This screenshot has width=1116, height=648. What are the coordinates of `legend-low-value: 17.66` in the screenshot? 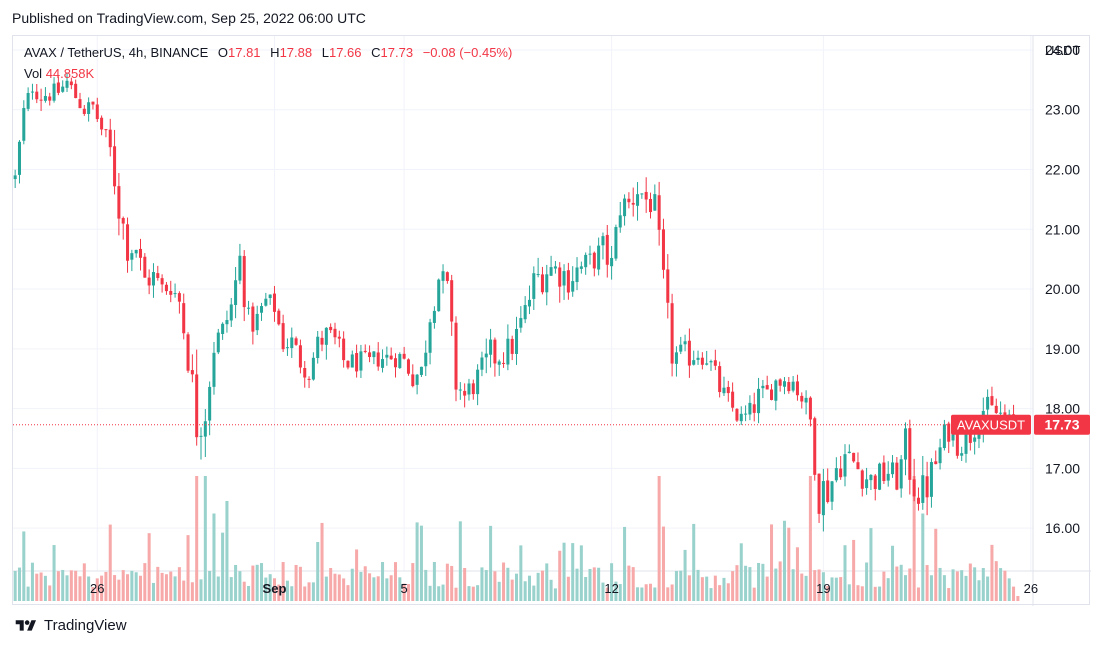 It's located at (345, 52).